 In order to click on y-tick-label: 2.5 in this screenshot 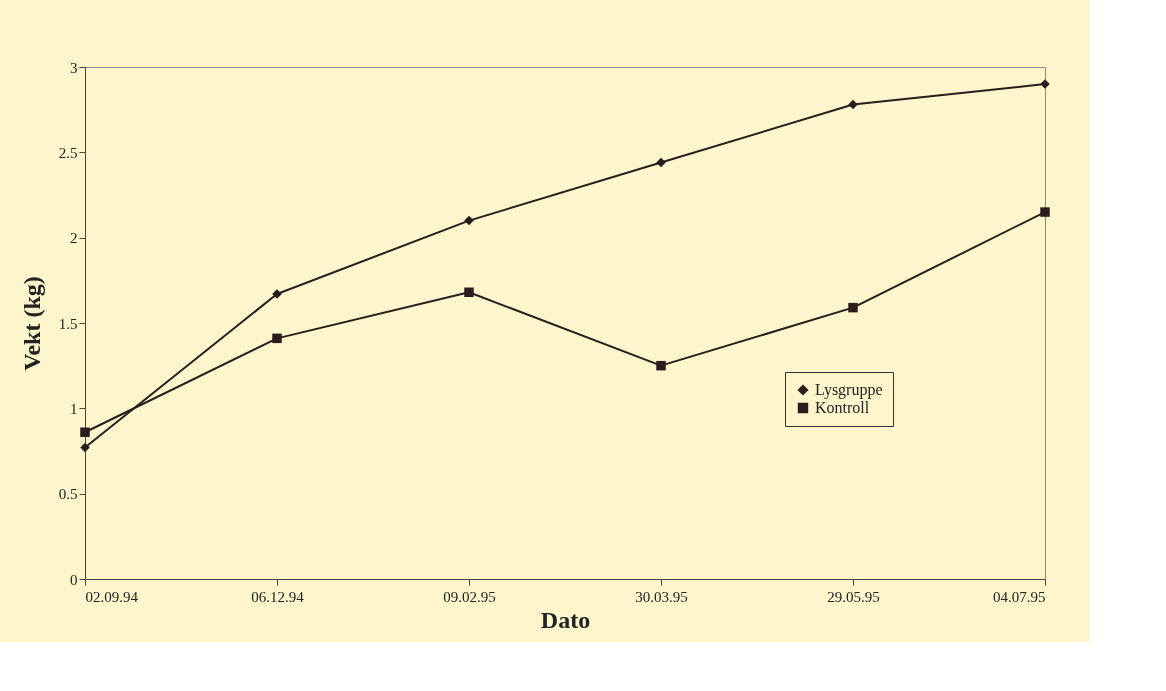, I will do `click(68, 152)`.